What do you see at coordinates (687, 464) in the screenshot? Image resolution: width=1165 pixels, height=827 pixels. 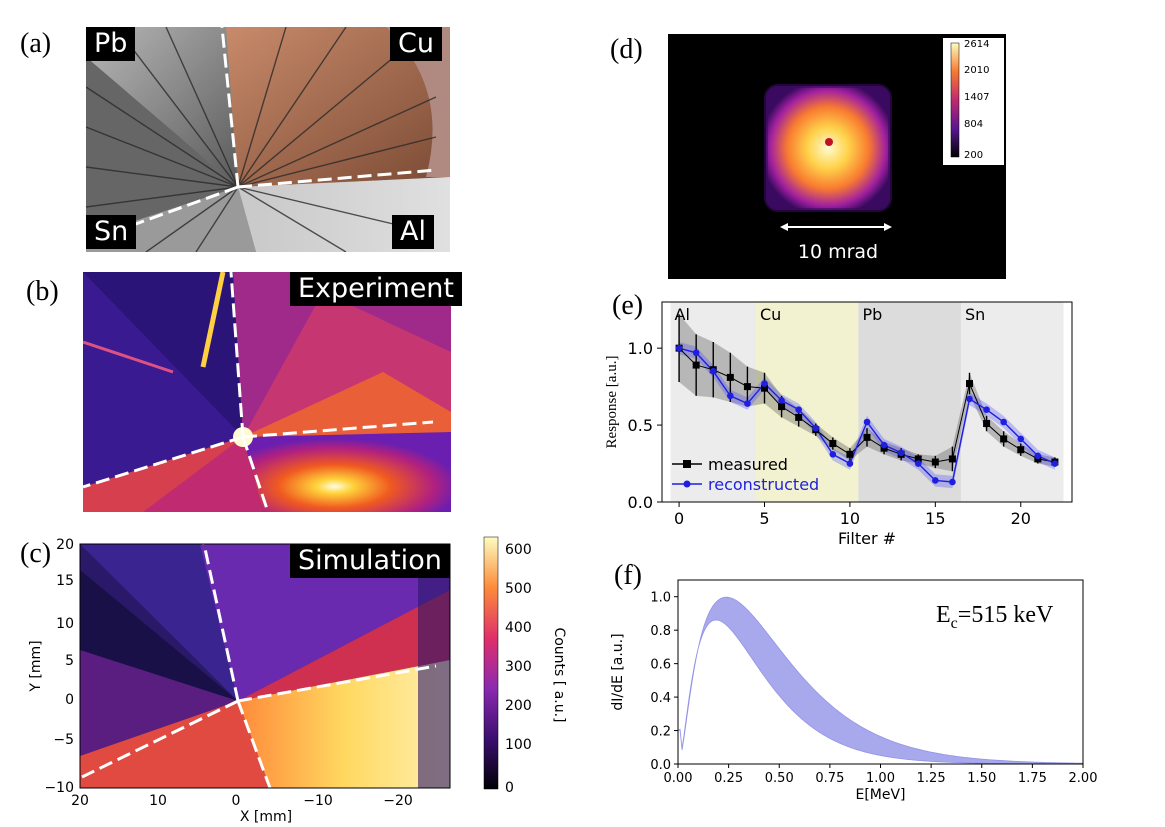 I see `legend-measured-marker` at bounding box center [687, 464].